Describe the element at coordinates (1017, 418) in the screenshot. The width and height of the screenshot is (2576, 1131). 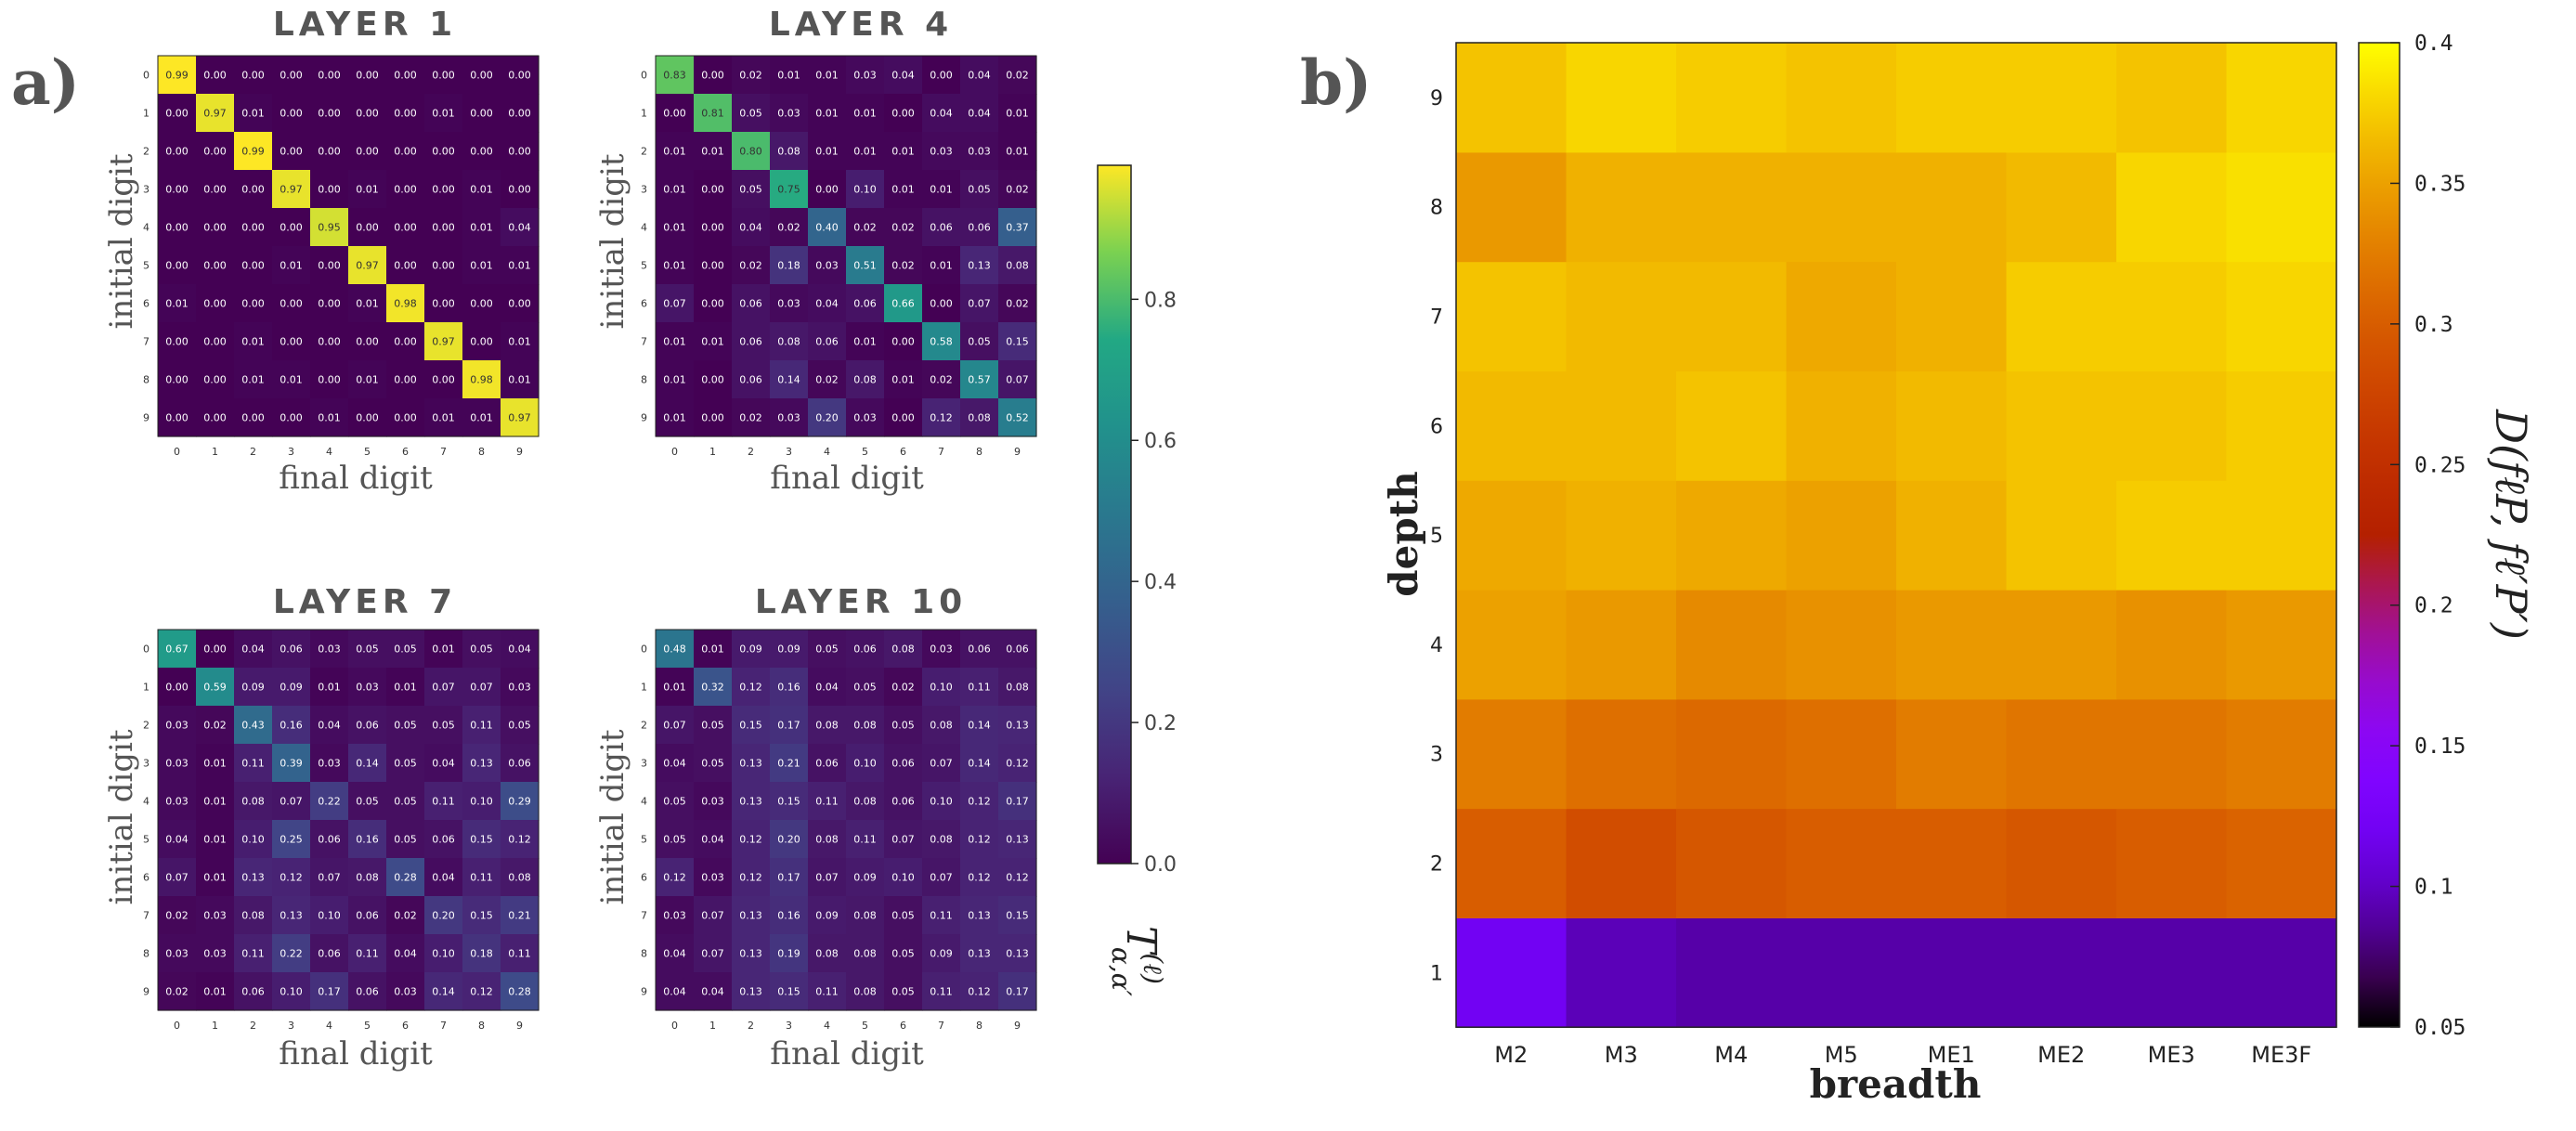
I see `cell-value-label: 0.52` at that location.